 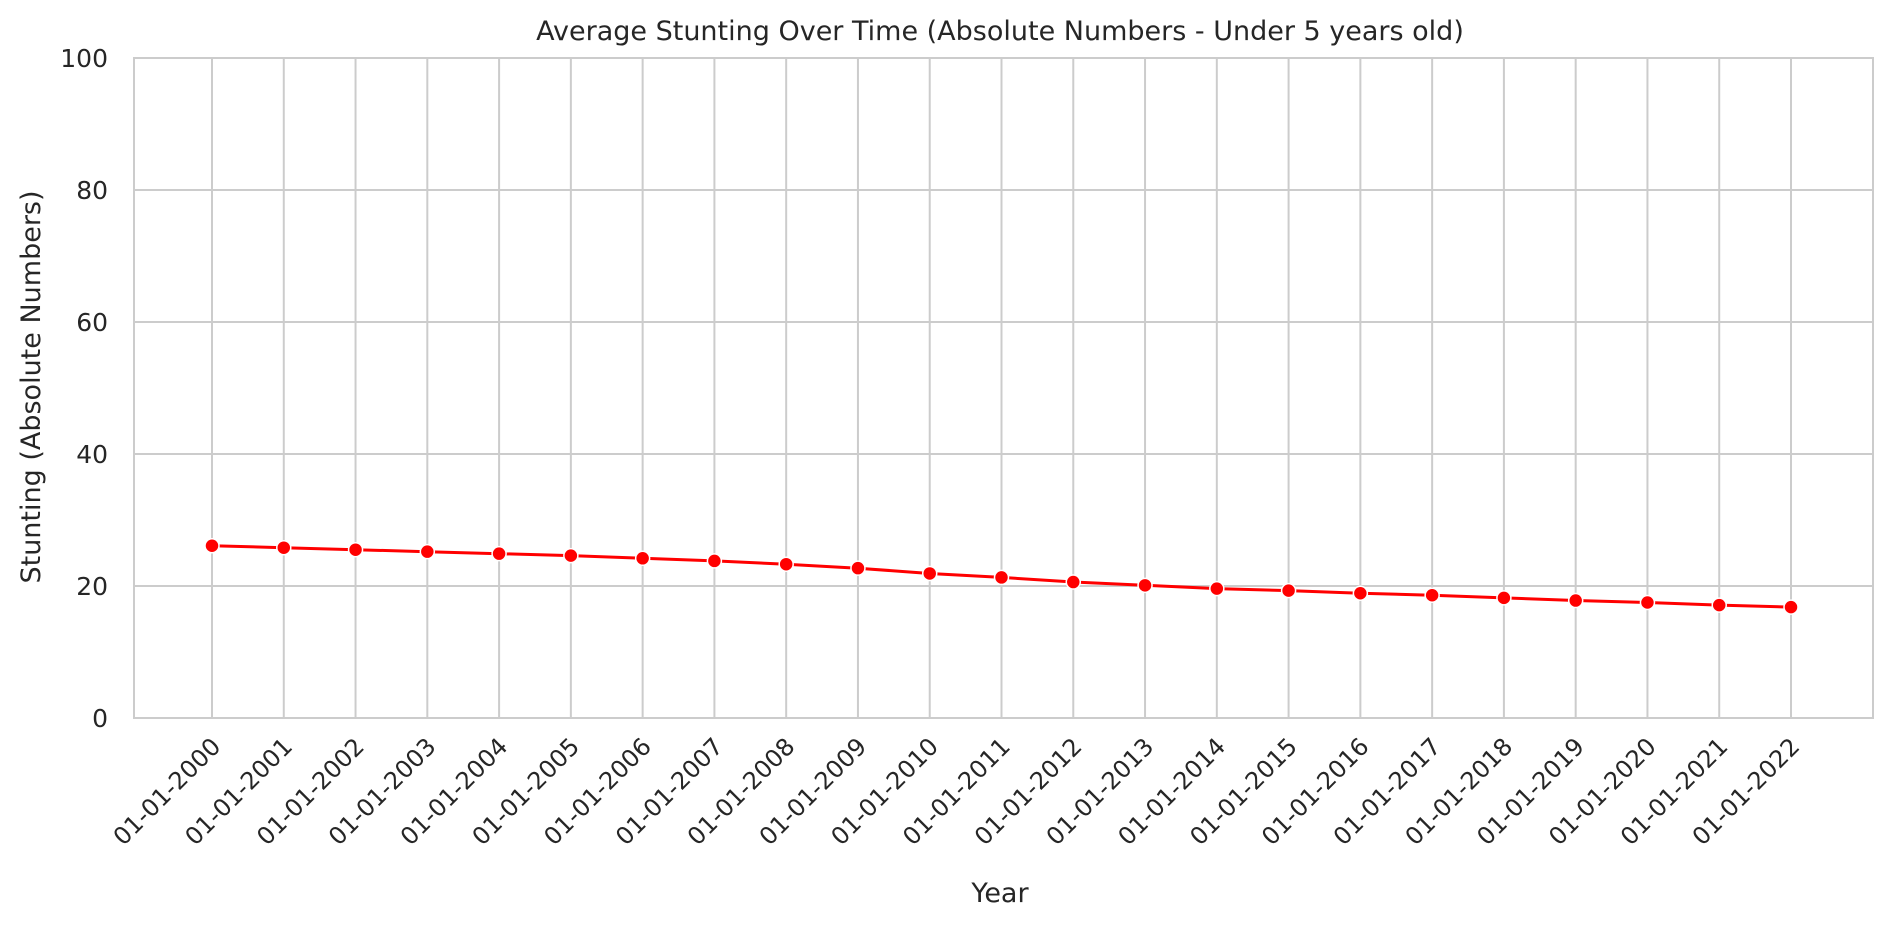 I want to click on y-tick-label: 20, so click(x=92, y=586).